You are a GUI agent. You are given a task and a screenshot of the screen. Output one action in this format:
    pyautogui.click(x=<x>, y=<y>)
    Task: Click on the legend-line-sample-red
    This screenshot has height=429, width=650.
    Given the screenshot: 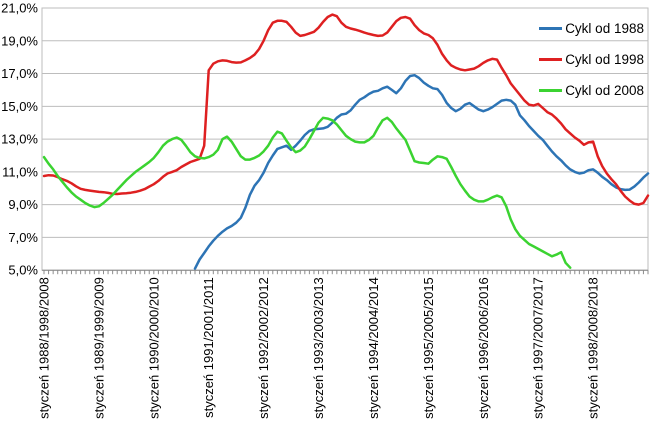 What is the action you would take?
    pyautogui.click(x=551, y=59)
    